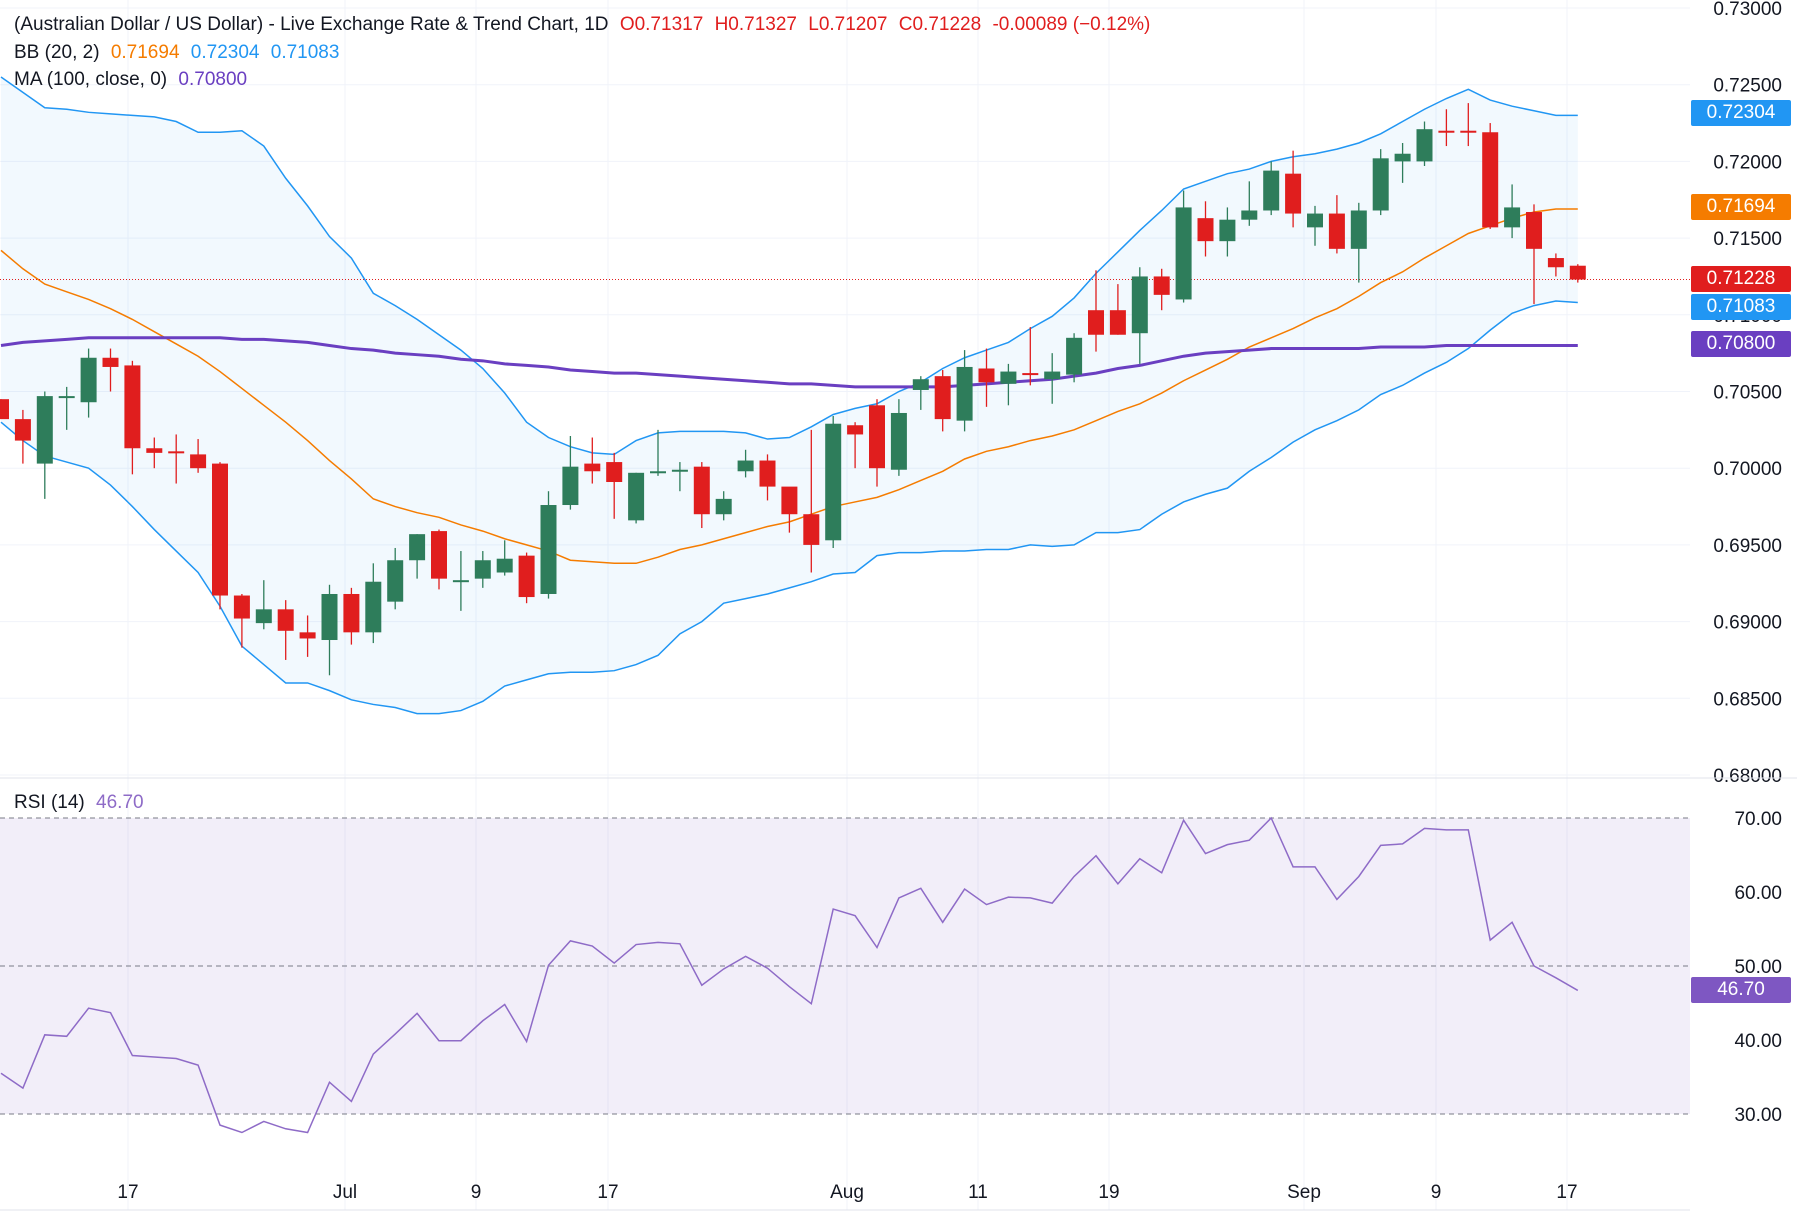 This screenshot has width=1797, height=1223. I want to click on moving-average, so click(789, 362).